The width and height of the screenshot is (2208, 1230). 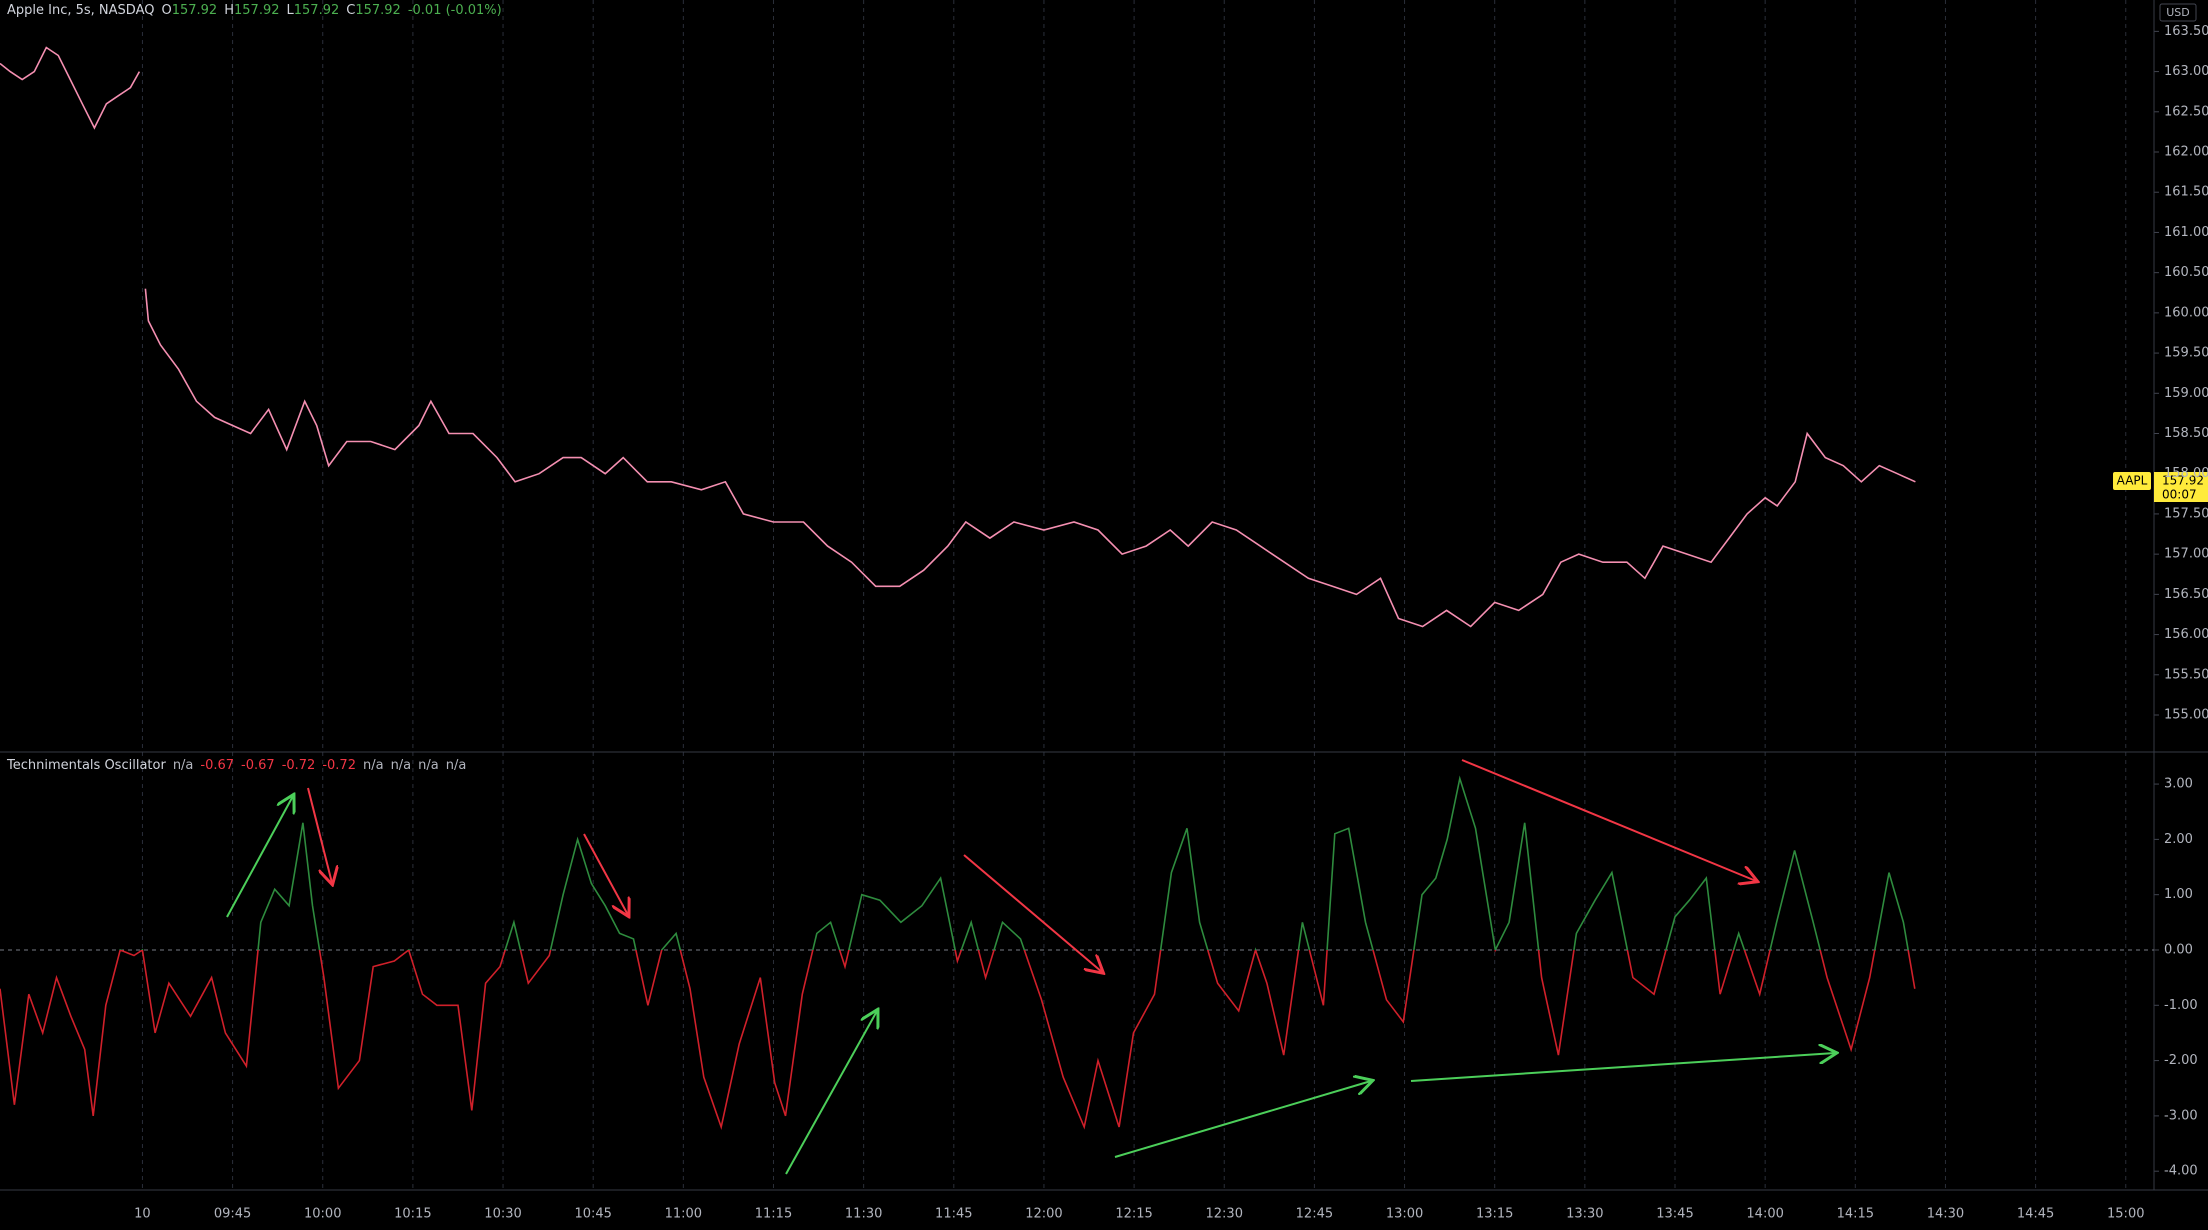 I want to click on y-tick-label: 163.50, so click(x=2186, y=31).